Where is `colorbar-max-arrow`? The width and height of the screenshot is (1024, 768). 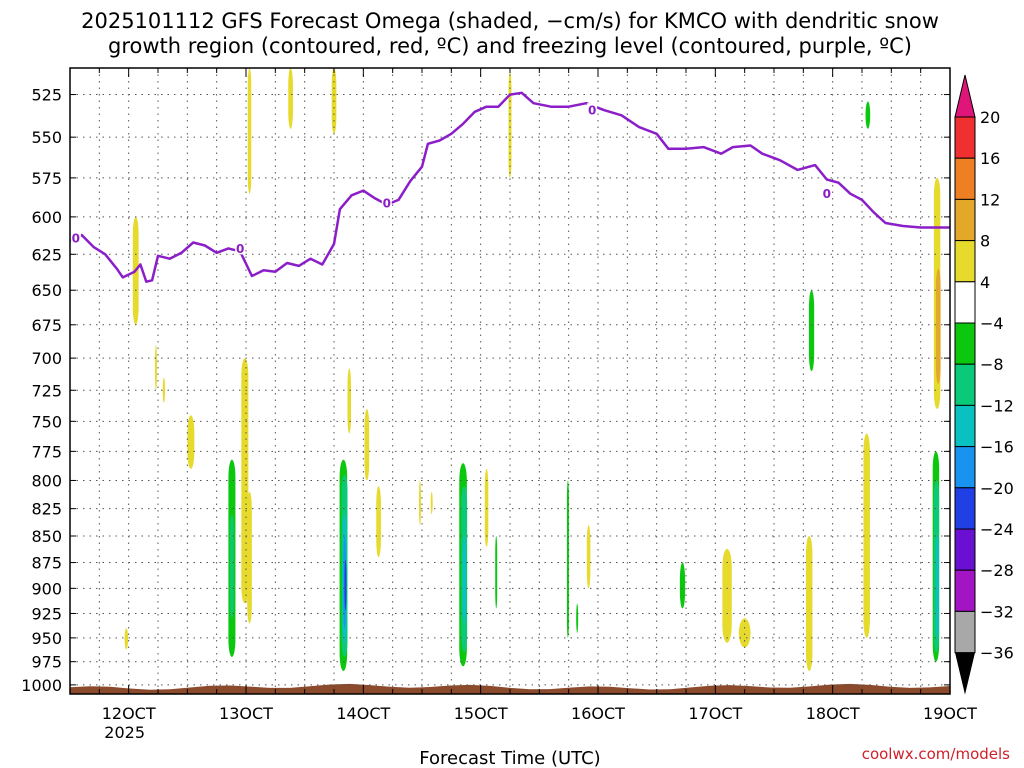
colorbar-max-arrow is located at coordinates (965, 96).